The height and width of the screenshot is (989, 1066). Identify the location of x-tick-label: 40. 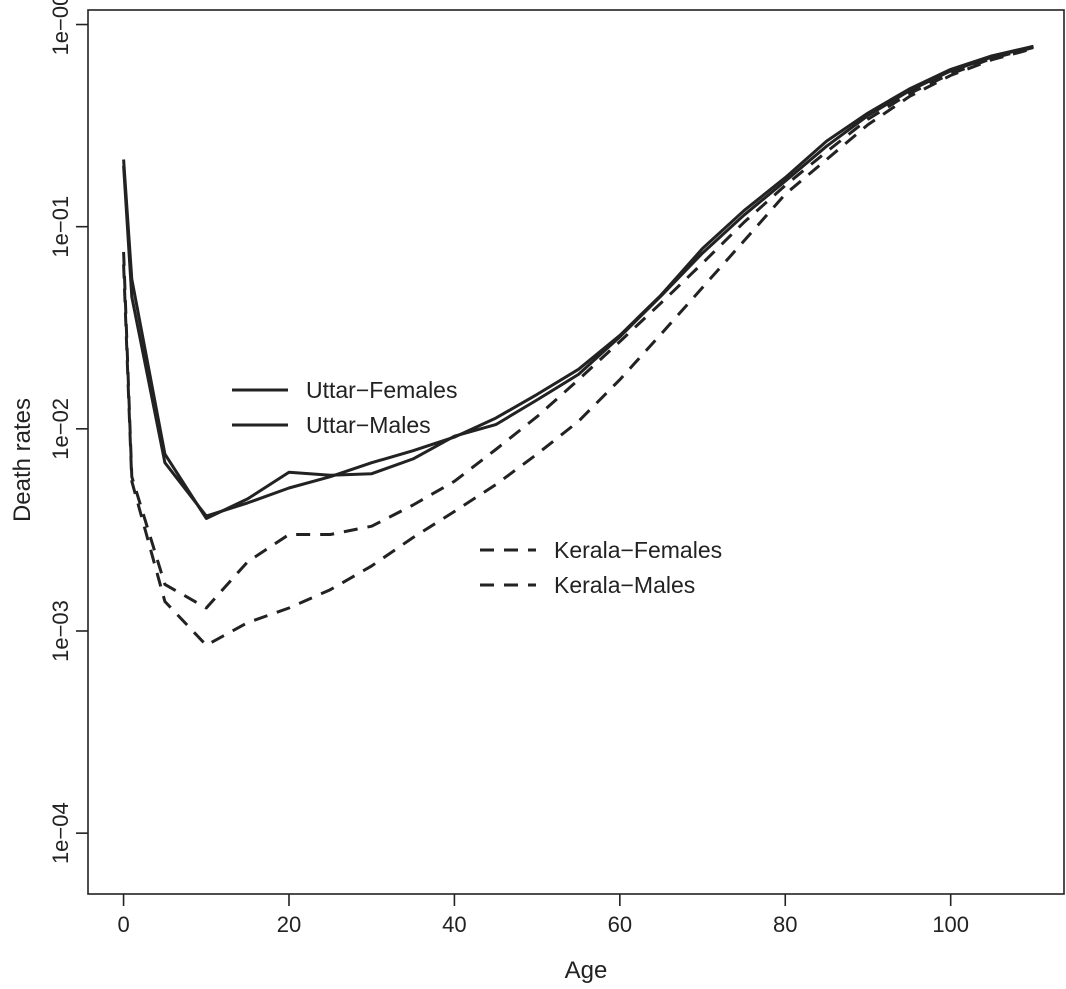
(454, 924).